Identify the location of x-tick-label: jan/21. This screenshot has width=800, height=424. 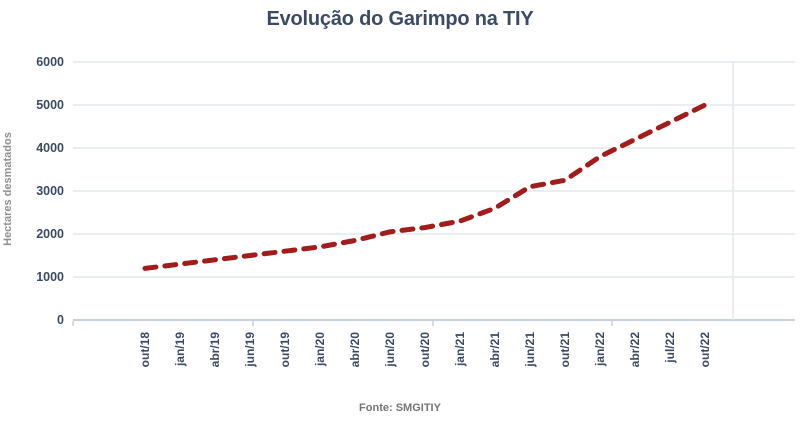
(460, 349).